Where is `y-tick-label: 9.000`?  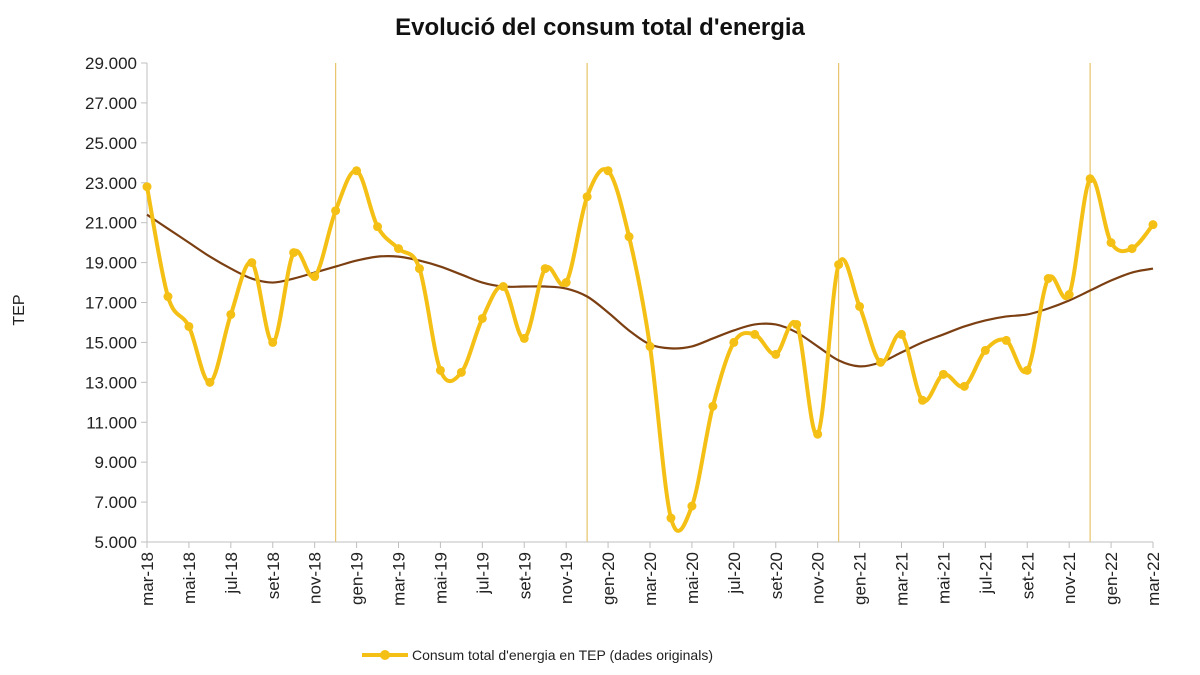
y-tick-label: 9.000 is located at coordinates (115, 462).